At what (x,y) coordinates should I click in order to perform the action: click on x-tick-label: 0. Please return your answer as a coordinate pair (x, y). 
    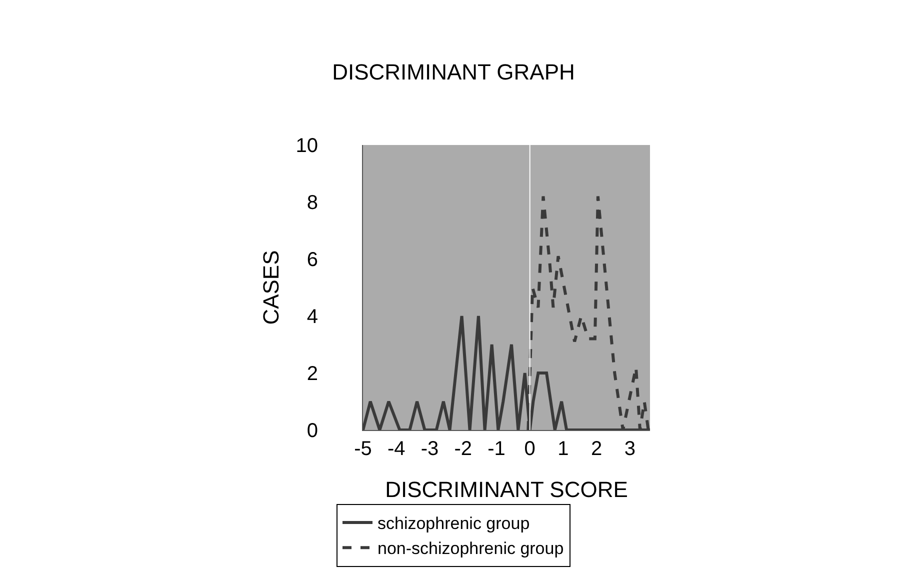
    Looking at the image, I should click on (530, 449).